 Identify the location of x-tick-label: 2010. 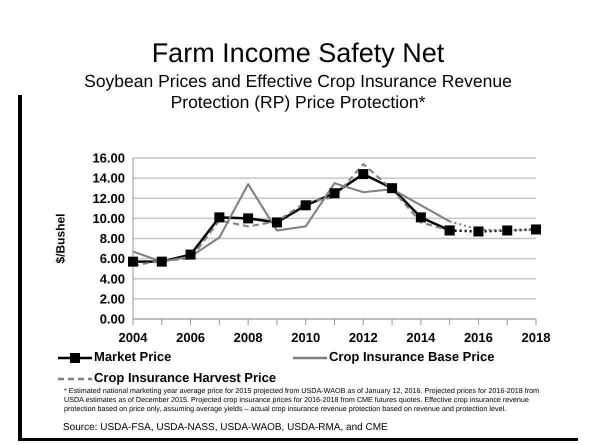
(305, 338).